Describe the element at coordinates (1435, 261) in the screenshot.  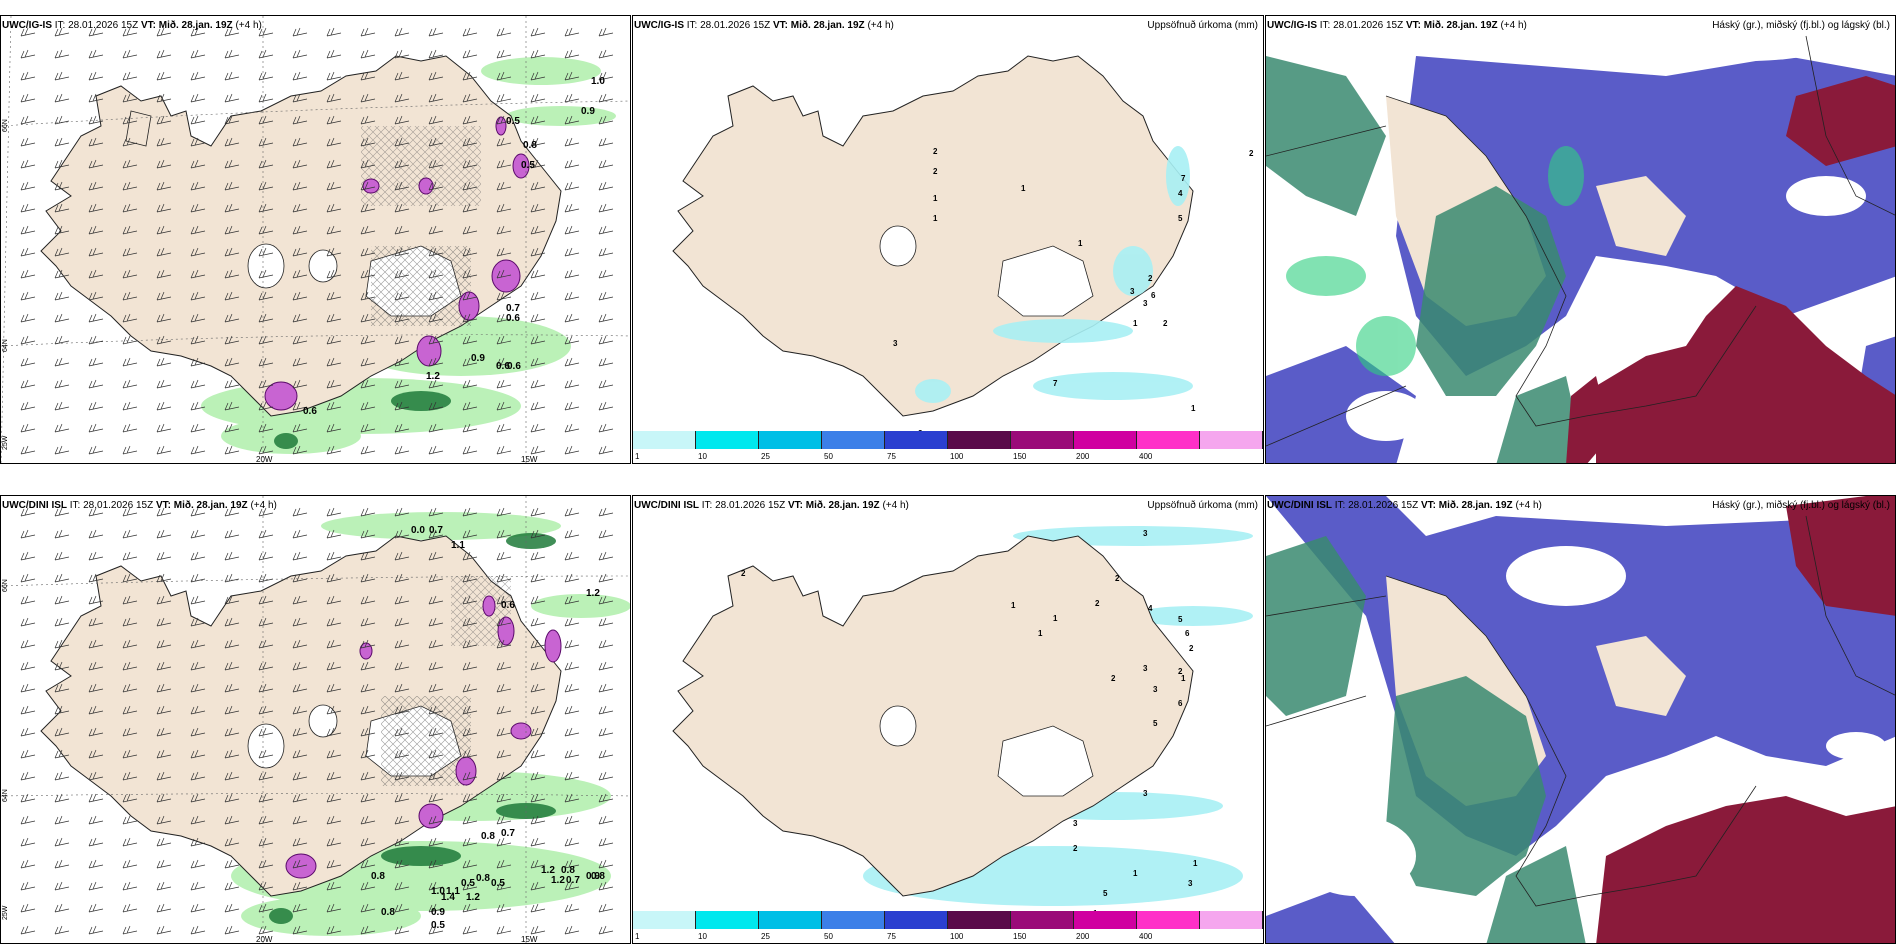
I see `green-edge-bands` at that location.